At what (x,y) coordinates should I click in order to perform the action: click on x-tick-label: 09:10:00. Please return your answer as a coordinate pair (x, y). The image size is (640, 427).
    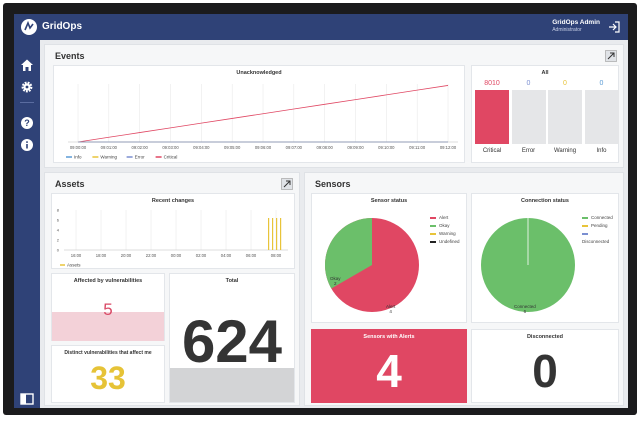
    Looking at the image, I should click on (386, 147).